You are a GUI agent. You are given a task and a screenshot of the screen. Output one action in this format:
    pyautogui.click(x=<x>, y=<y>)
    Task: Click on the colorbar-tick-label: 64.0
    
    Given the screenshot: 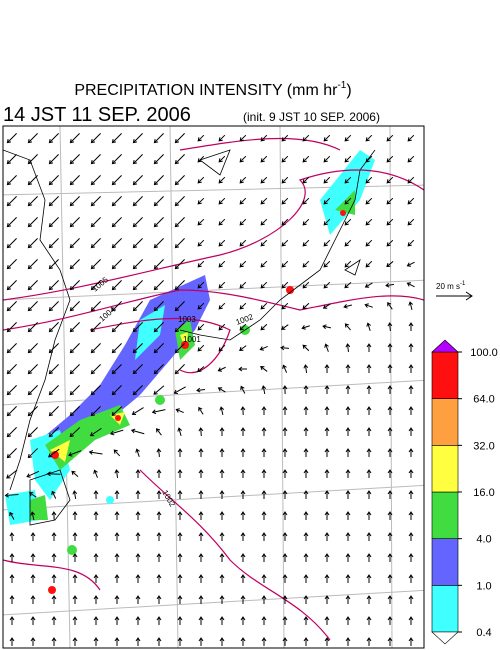 What is the action you would take?
    pyautogui.click(x=483, y=400)
    